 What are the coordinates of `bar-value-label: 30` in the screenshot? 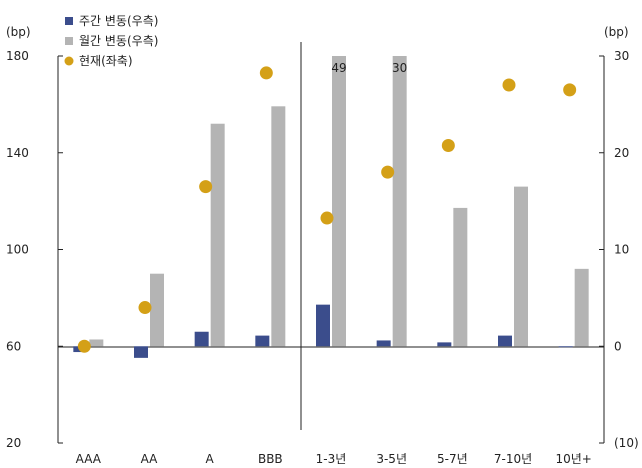 It's located at (399, 68).